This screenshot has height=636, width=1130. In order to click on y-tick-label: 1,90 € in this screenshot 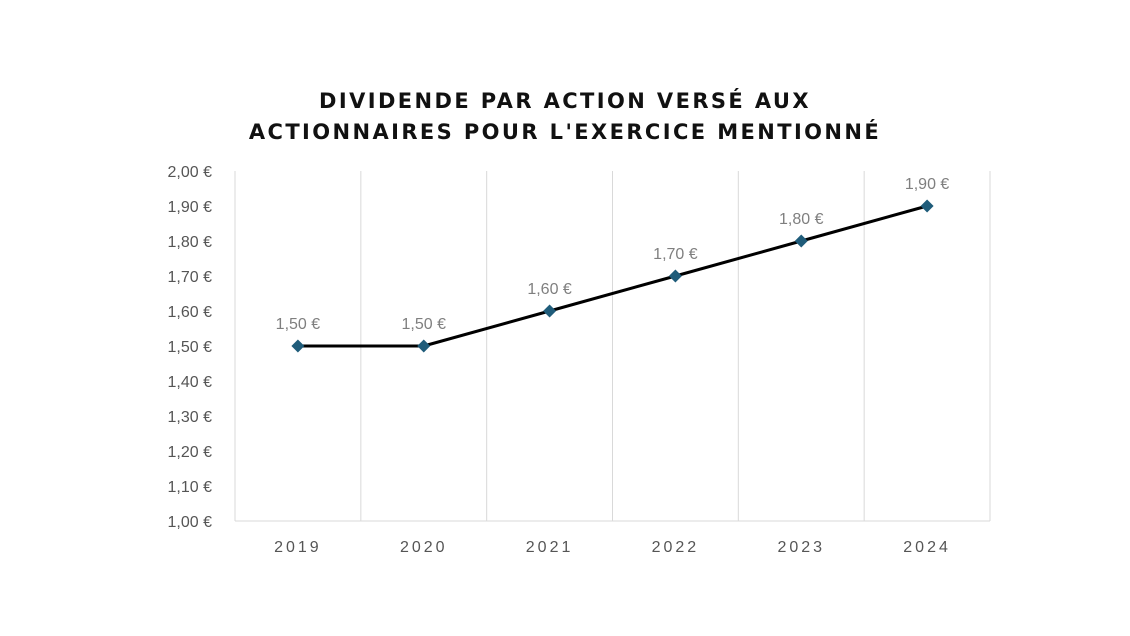, I will do `click(190, 207)`.